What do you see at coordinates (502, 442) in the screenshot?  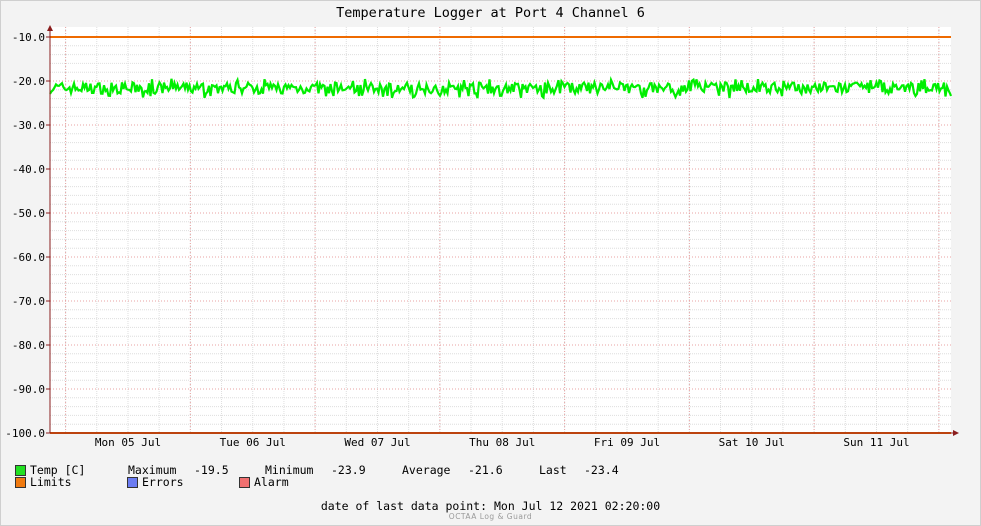 I see `x-tick-label: Thu 08 Jul` at bounding box center [502, 442].